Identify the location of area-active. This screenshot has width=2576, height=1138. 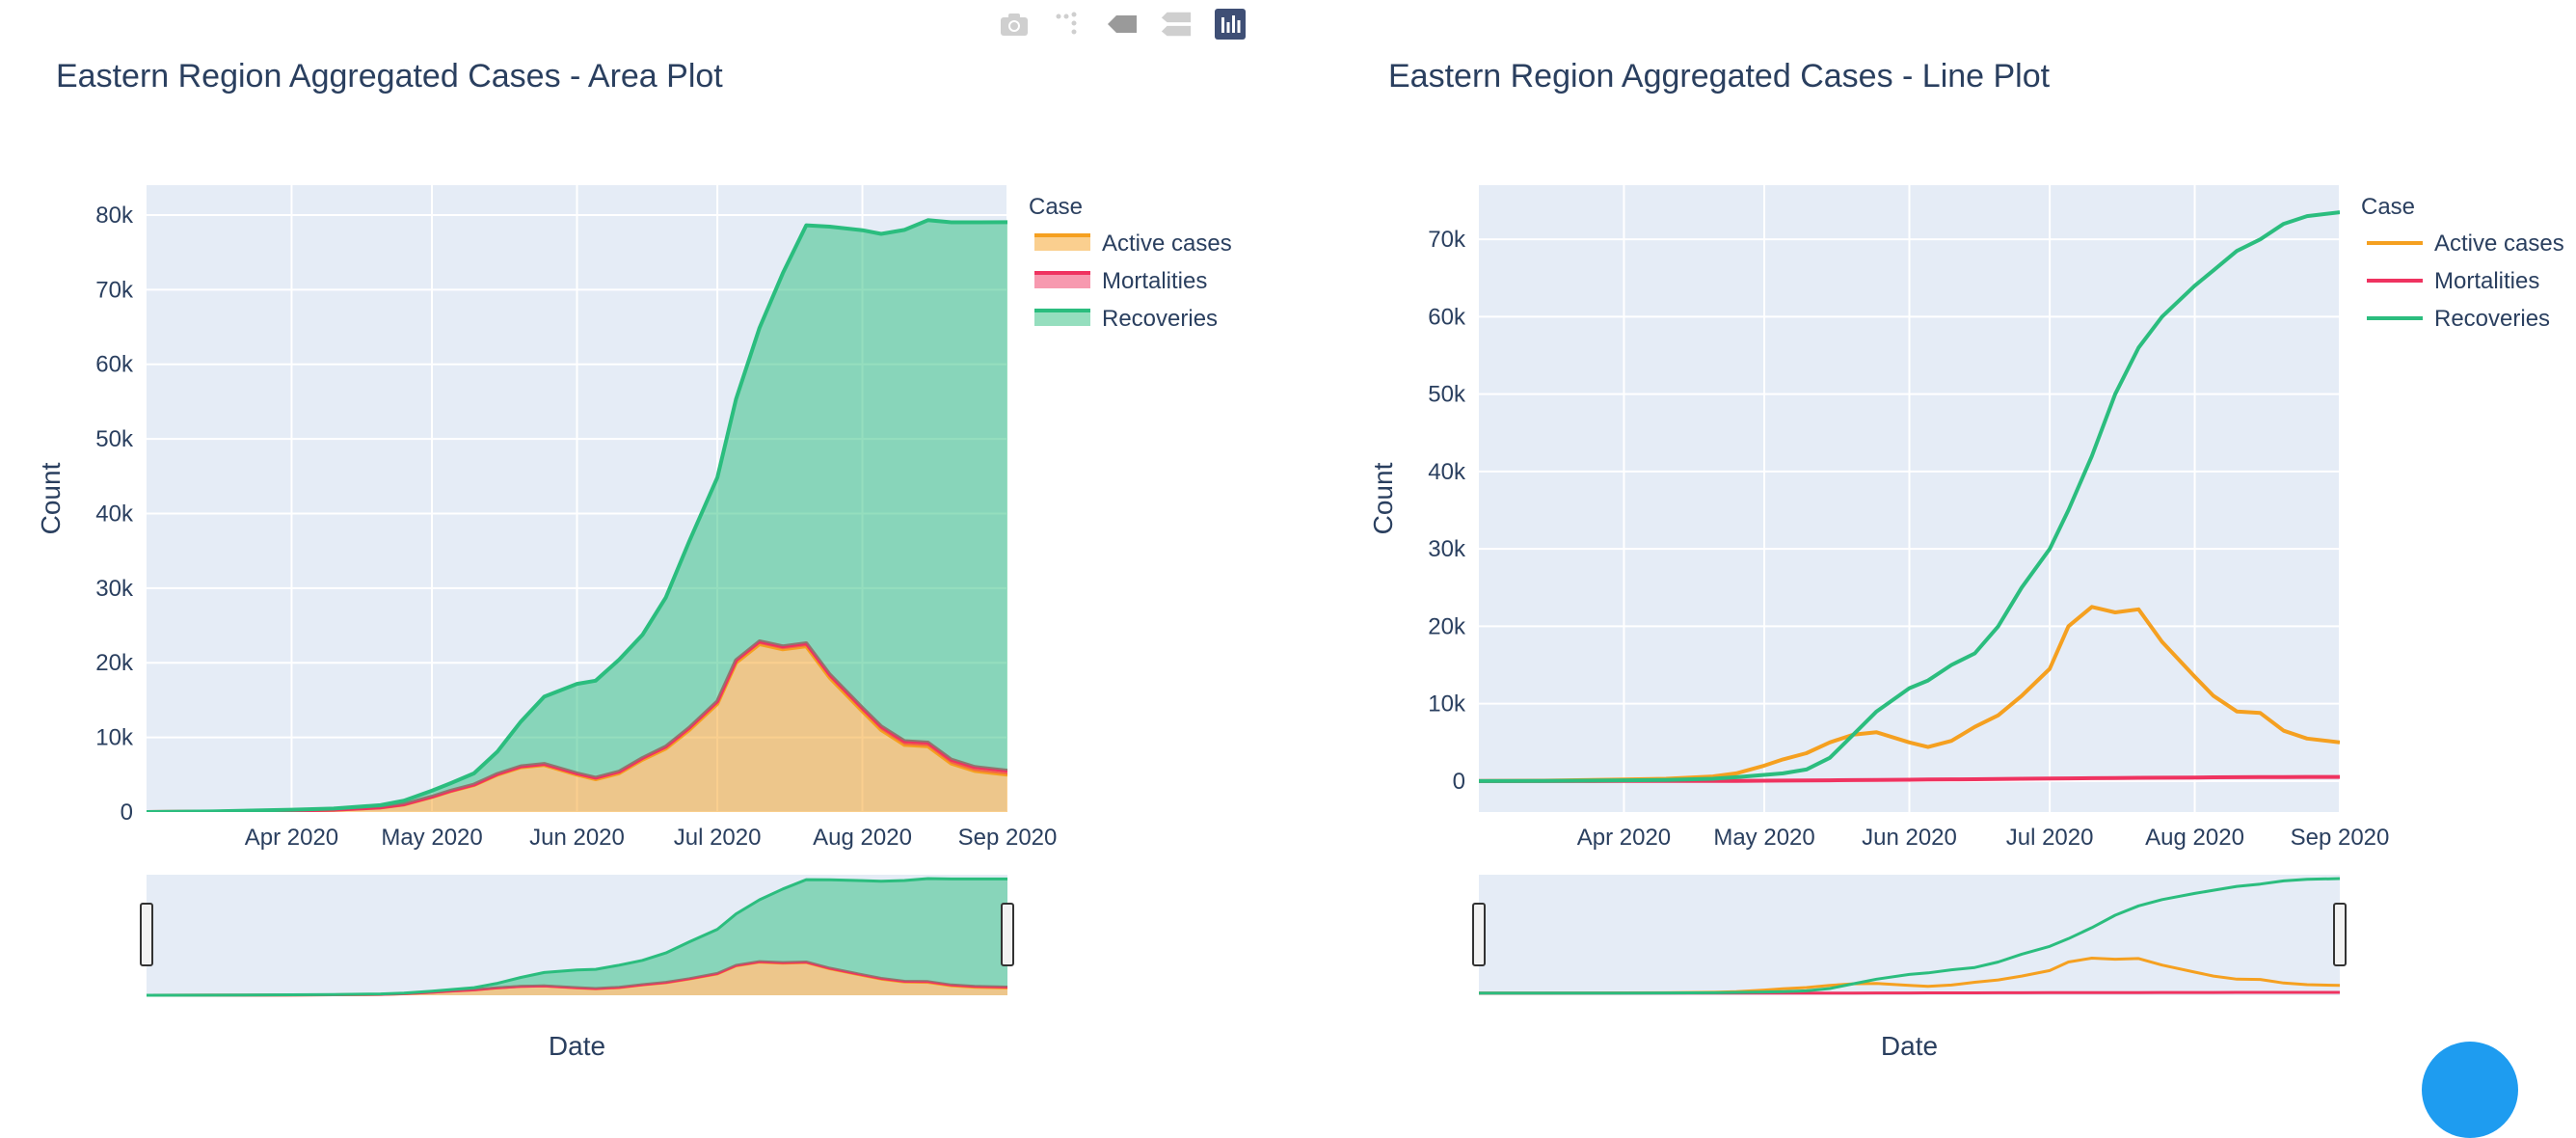
(577, 728).